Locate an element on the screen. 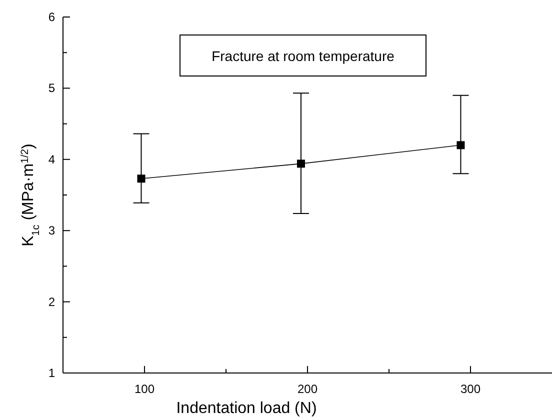 The height and width of the screenshot is (418, 552). y-tick-label: 5 is located at coordinates (52, 88).